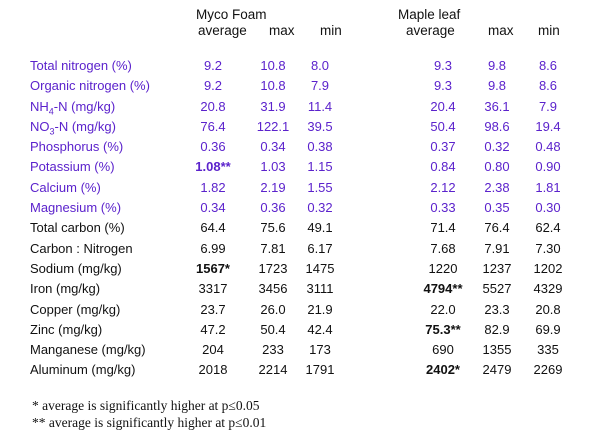  Describe the element at coordinates (81, 65) in the screenshot. I see `row-label-text: Total nitrogen (%)` at that location.